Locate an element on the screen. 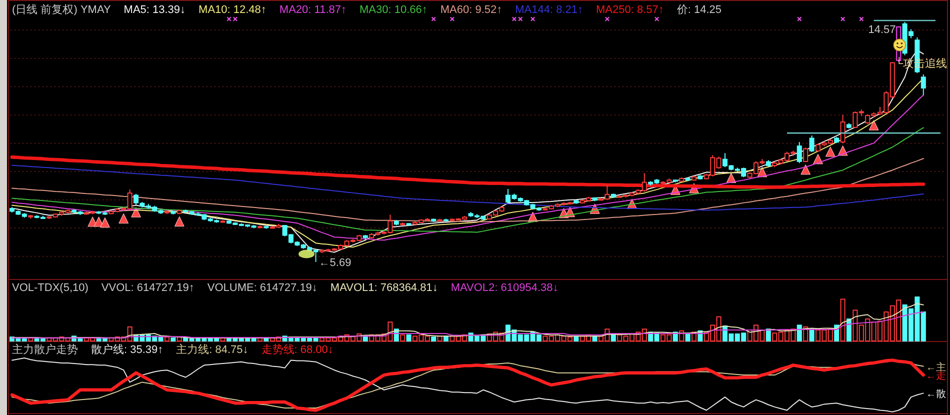 Image resolution: width=950 pixels, height=415 pixels. text: 价: 14.25 is located at coordinates (699, 10).